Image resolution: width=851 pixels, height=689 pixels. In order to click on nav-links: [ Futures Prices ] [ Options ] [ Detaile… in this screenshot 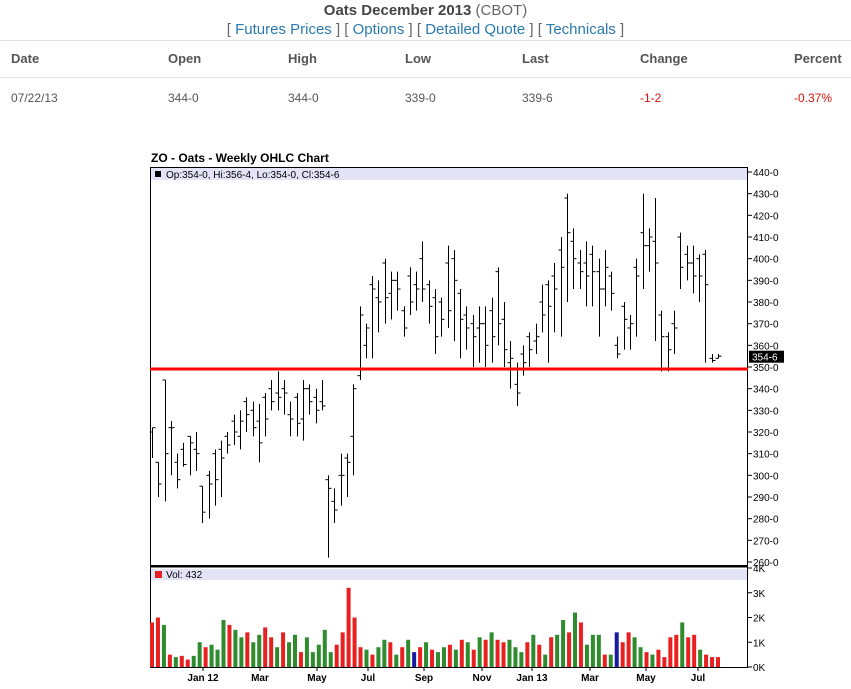, I will do `click(425, 29)`.